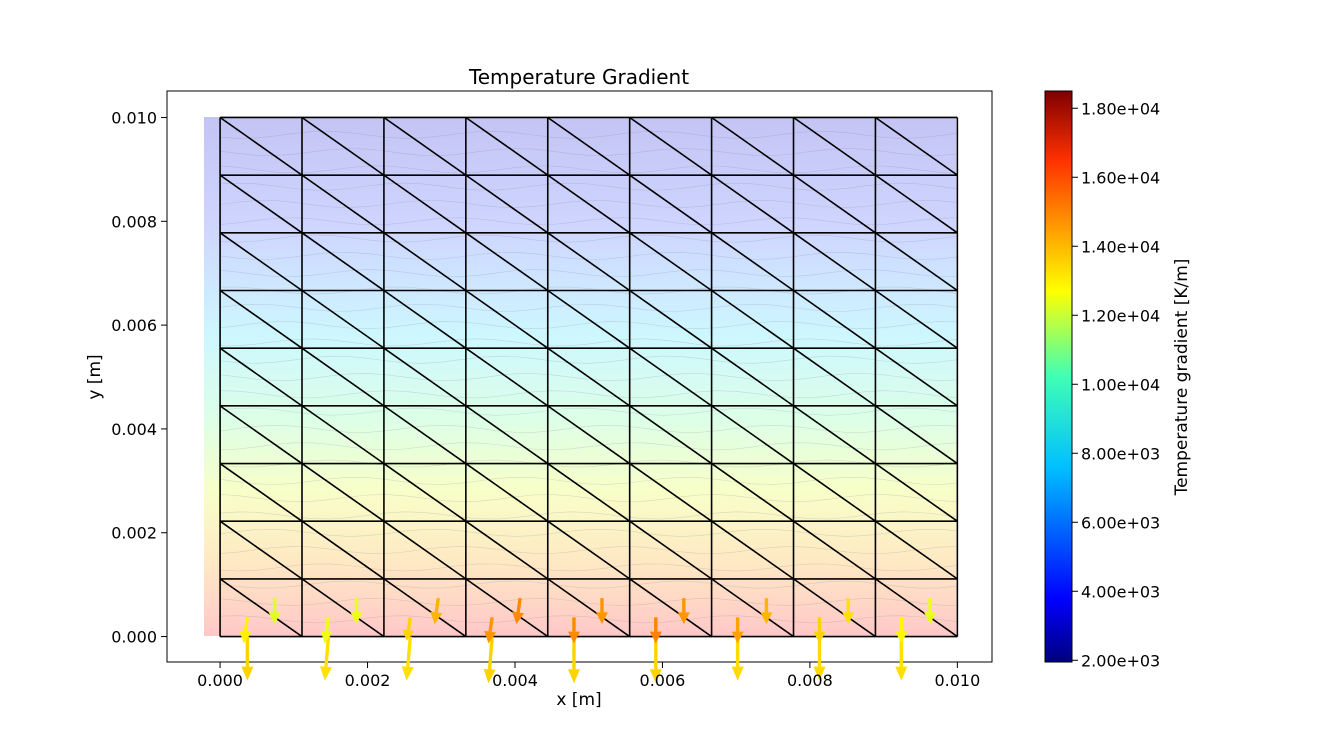  Describe the element at coordinates (95, 376) in the screenshot. I see `y-axis-label: y [m]` at that location.